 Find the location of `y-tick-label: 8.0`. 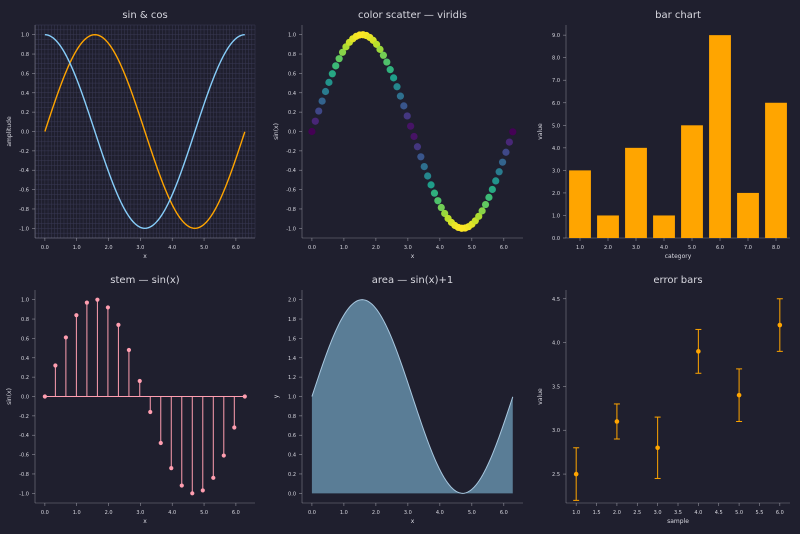

y-tick-label: 8.0 is located at coordinates (556, 59).